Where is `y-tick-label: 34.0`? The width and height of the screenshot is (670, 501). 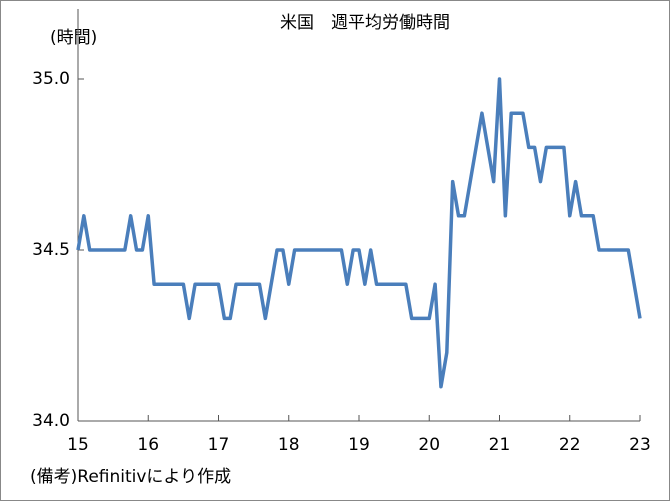 y-tick-label: 34.0 is located at coordinates (51, 421).